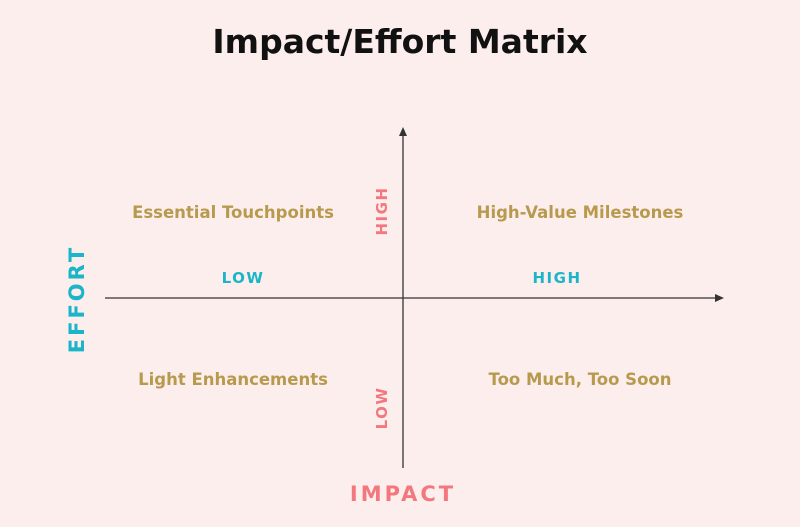  Describe the element at coordinates (233, 212) in the screenshot. I see `quadrant-top-left-label: Essential Touchpoints` at that location.